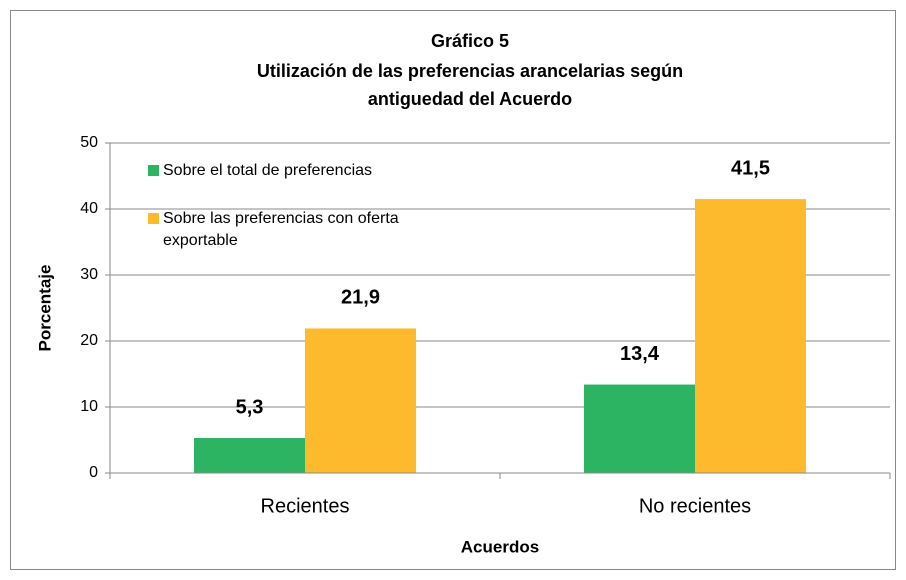 Image resolution: width=906 pixels, height=580 pixels. What do you see at coordinates (93, 472) in the screenshot?
I see `y-tick-label: 0` at bounding box center [93, 472].